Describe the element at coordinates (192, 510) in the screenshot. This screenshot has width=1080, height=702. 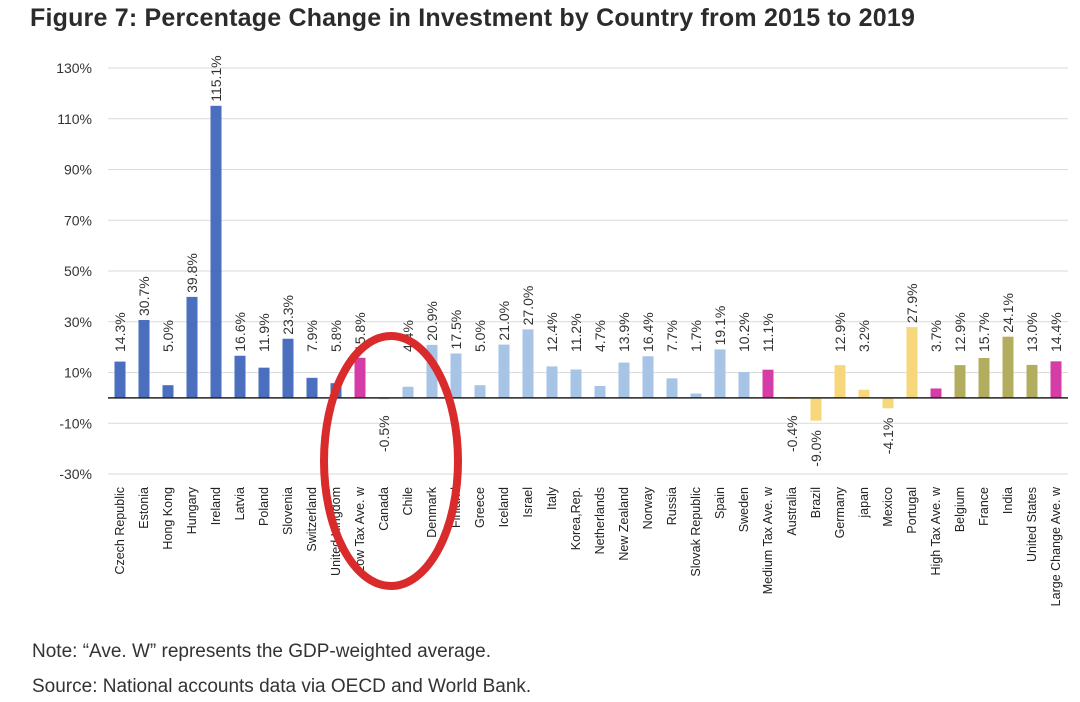
I see `category-label: Hungary` at that location.